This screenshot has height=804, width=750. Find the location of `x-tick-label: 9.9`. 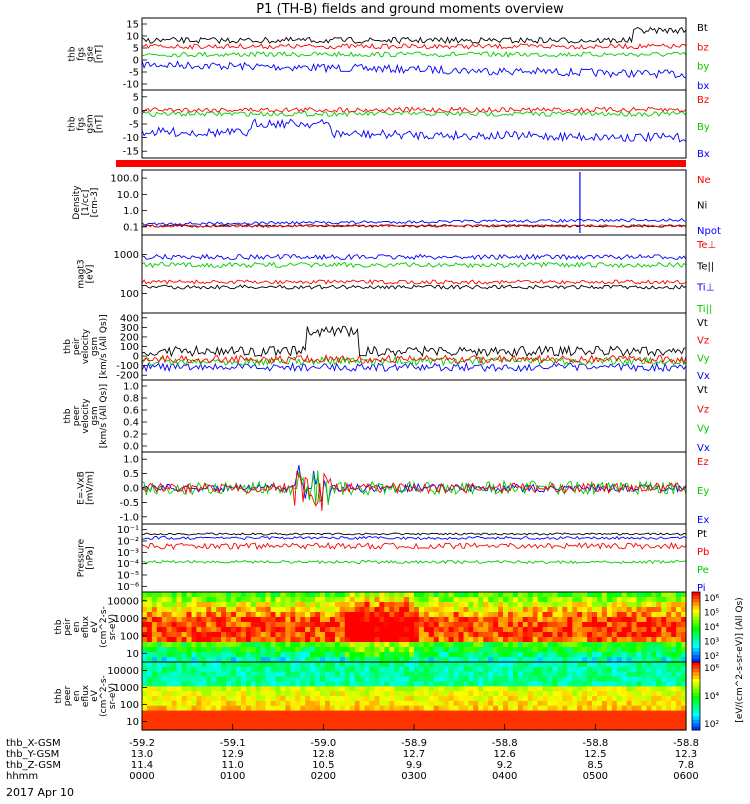

x-tick-label: 9.9 is located at coordinates (414, 765).